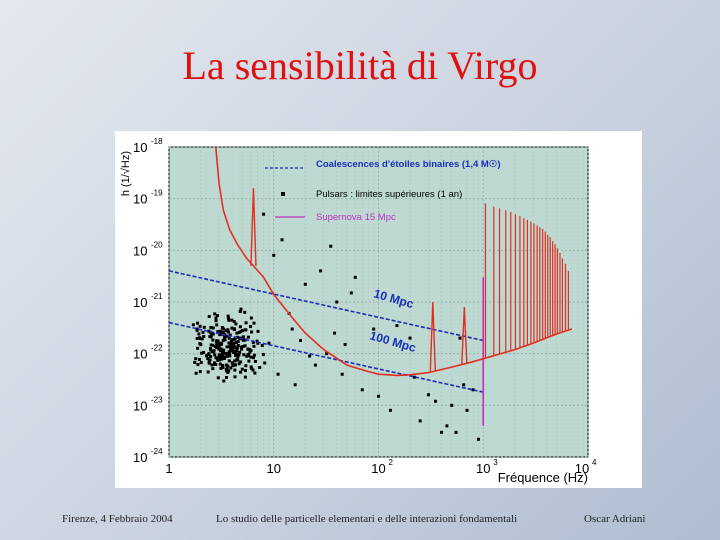 This screenshot has height=540, width=720. I want to click on x-tick-label: 10, so click(274, 468).